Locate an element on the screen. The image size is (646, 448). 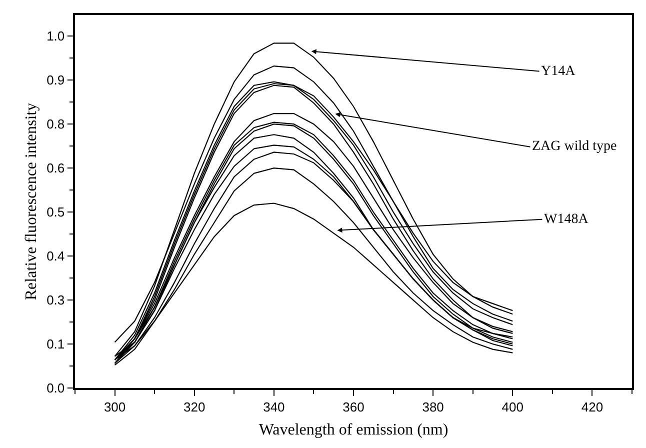
x-tick-label: 380 is located at coordinates (433, 406).